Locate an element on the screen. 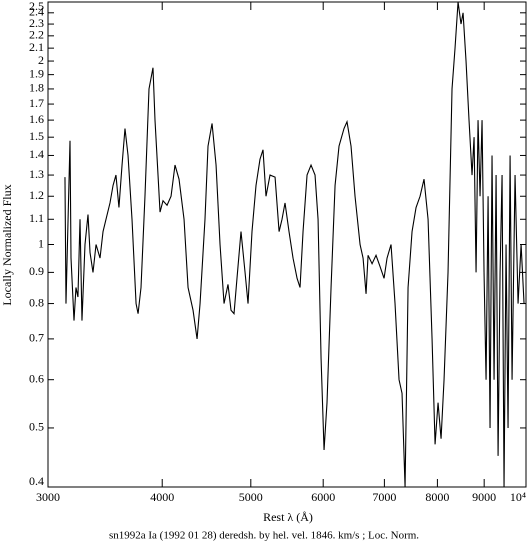 The height and width of the screenshot is (546, 529). y-tick-label: 0.6 is located at coordinates (36, 378).